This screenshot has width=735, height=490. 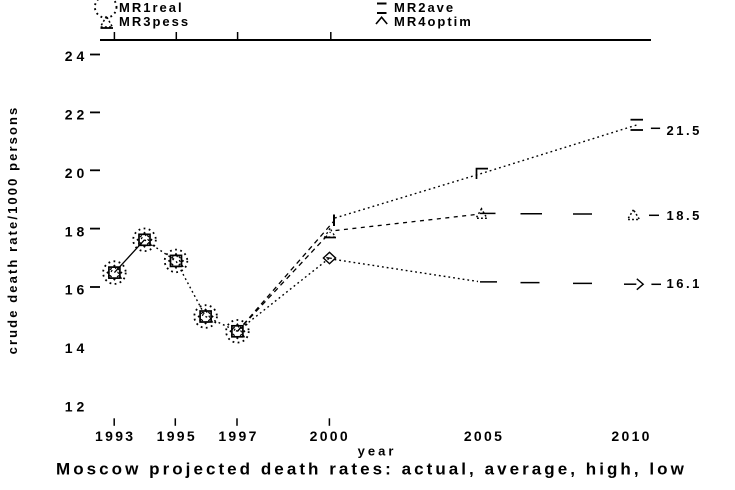 I want to click on svg-text: MR2ave, so click(x=424, y=7).